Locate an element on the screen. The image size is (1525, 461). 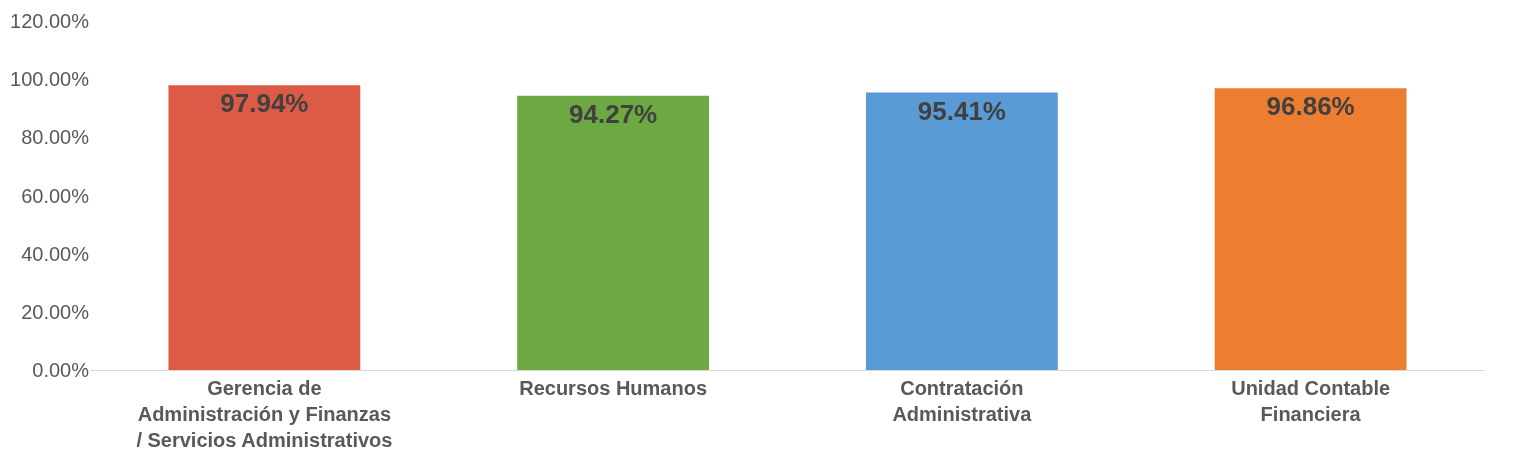
y-tick-label: 80.00% is located at coordinates (55, 137).